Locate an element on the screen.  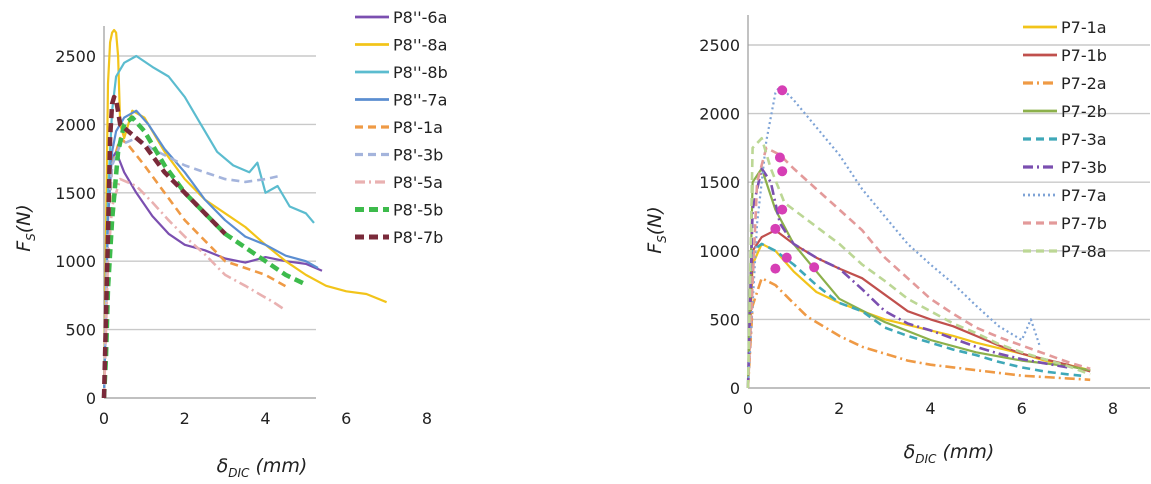
series-line-P8'-5b is located at coordinates (204, 257).